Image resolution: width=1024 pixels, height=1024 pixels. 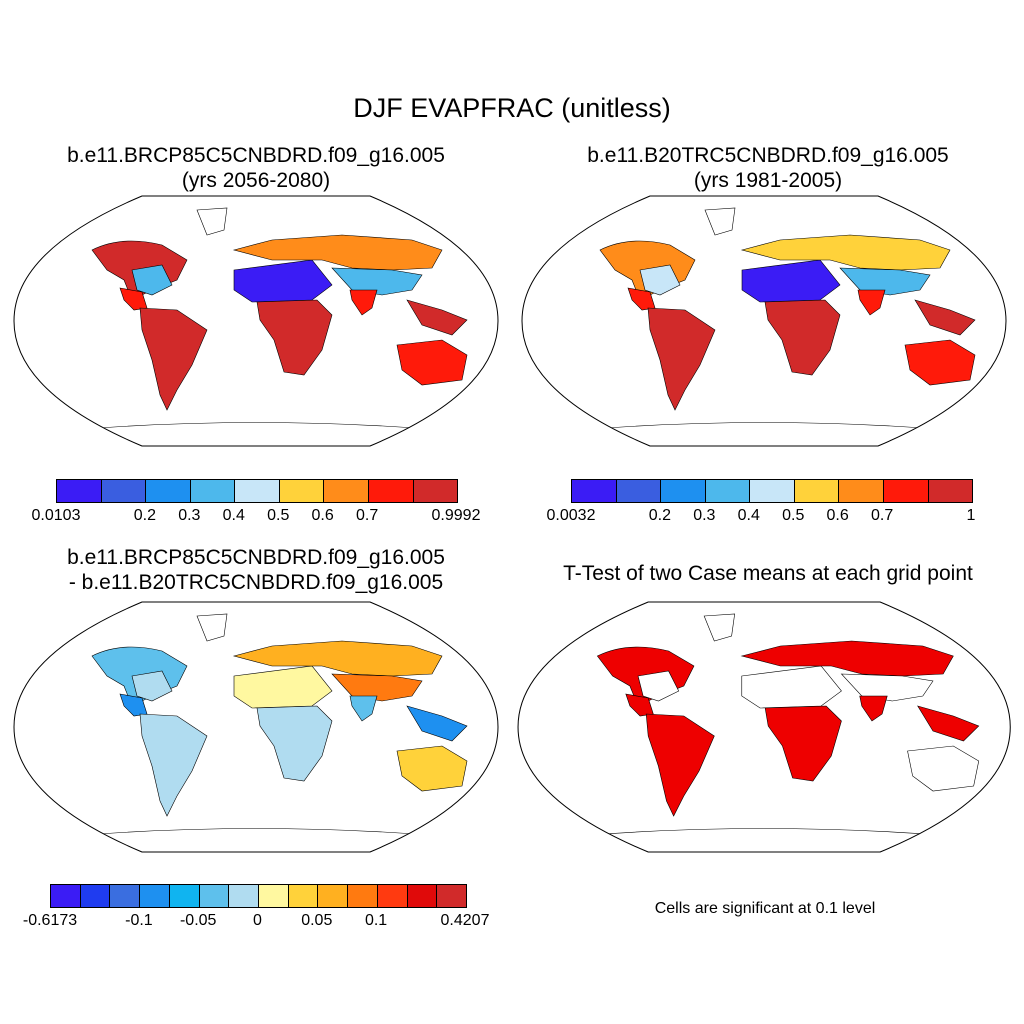 What do you see at coordinates (882, 515) in the screenshot?
I see `panel-2-colorbar-tick-label: 0.7` at bounding box center [882, 515].